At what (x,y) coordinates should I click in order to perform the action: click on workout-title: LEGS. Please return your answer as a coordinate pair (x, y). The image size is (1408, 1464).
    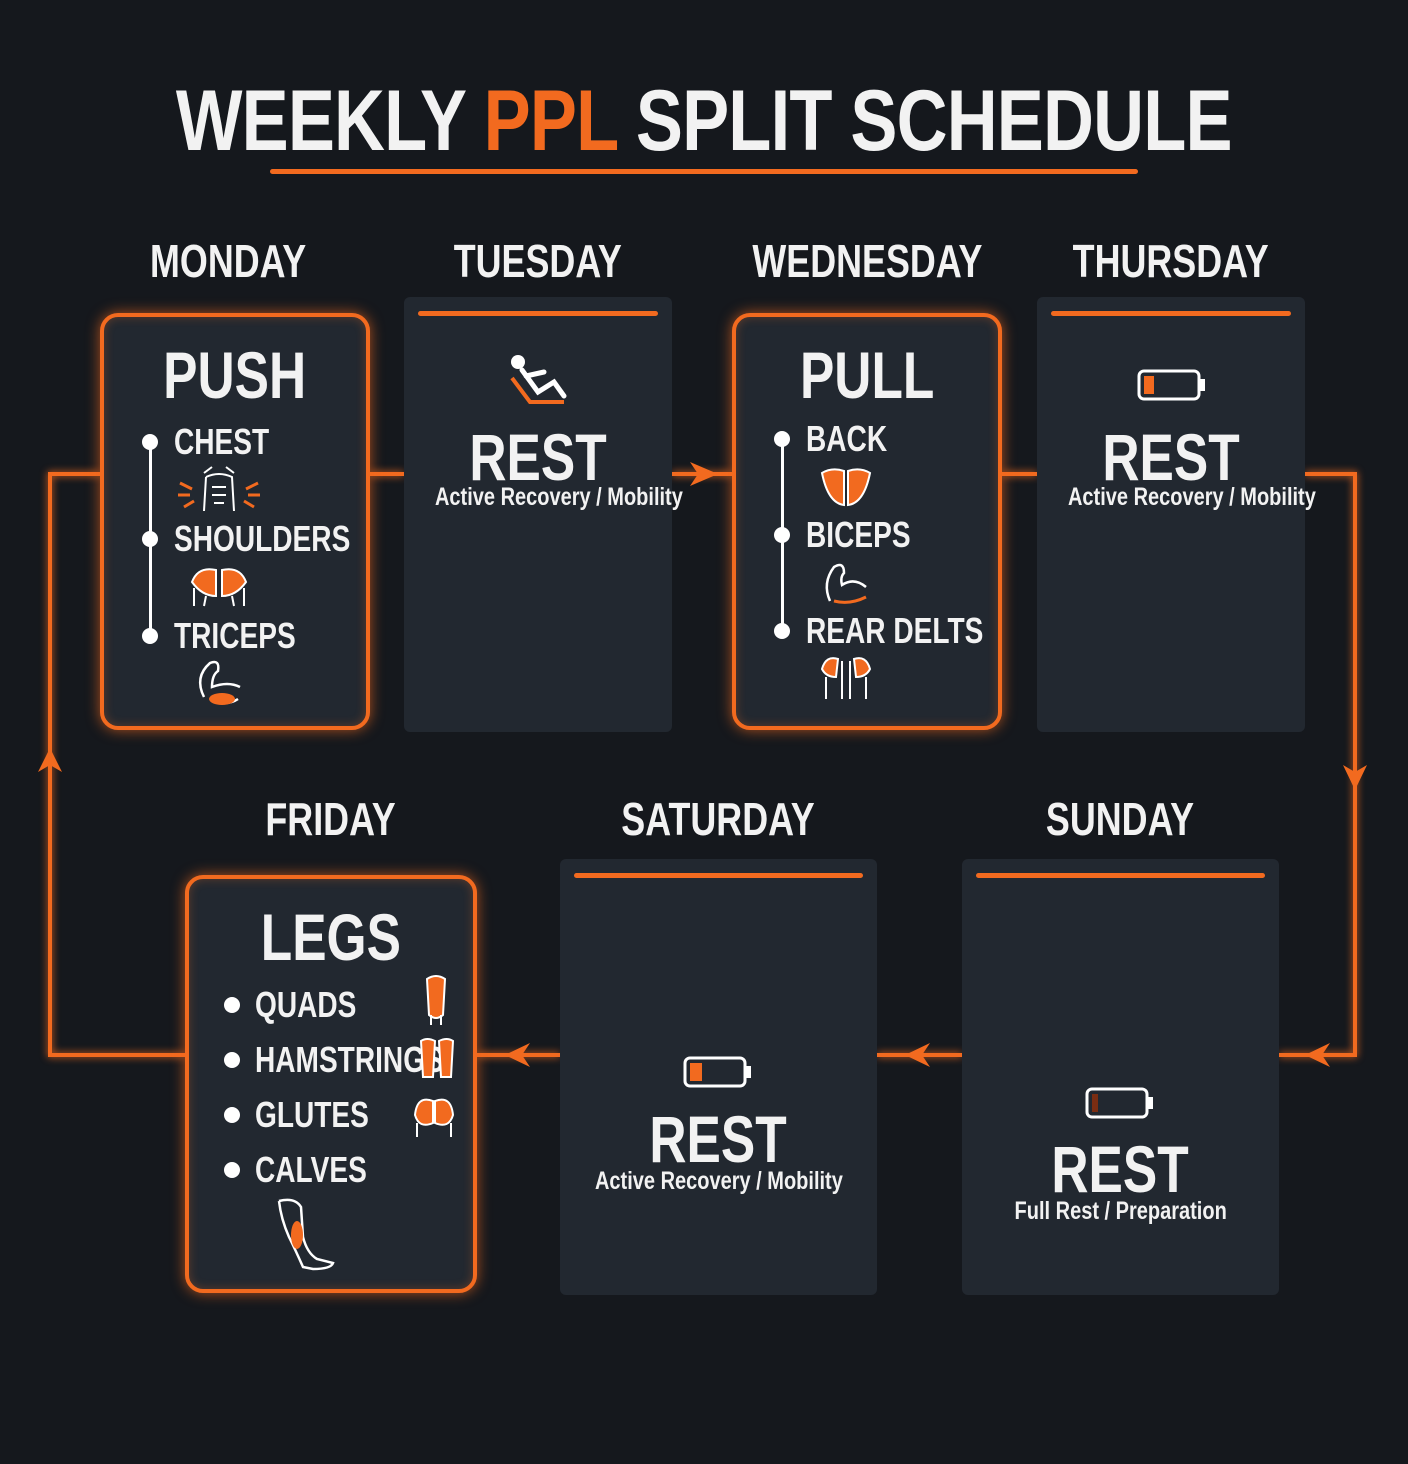
    Looking at the image, I should click on (331, 937).